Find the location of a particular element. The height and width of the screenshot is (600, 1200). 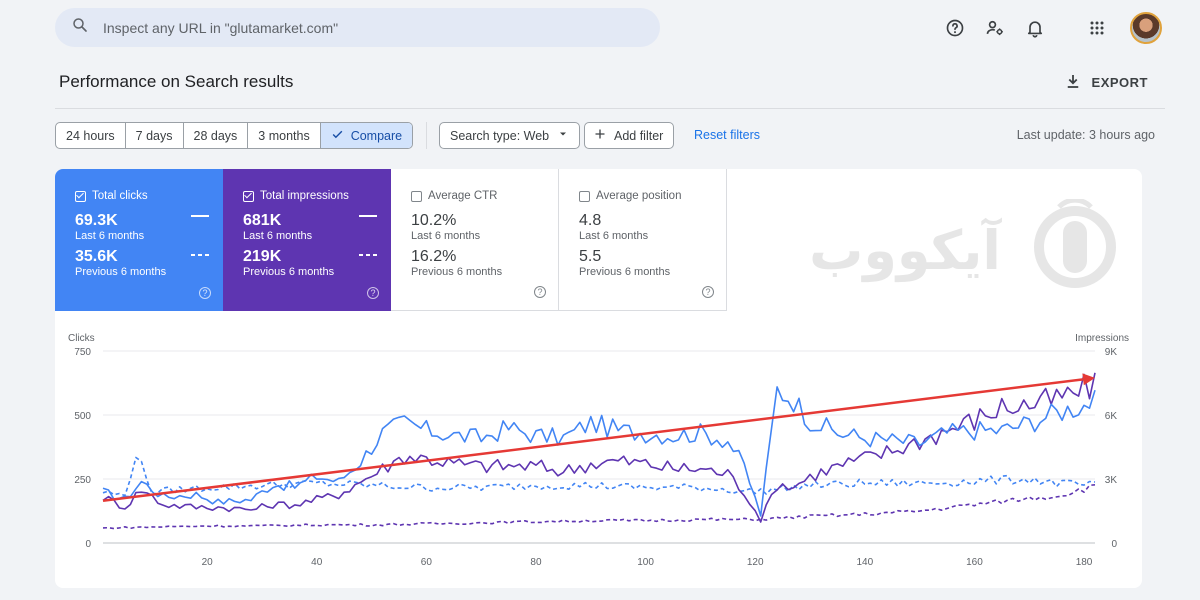

url-inspect-search is located at coordinates (357, 27).